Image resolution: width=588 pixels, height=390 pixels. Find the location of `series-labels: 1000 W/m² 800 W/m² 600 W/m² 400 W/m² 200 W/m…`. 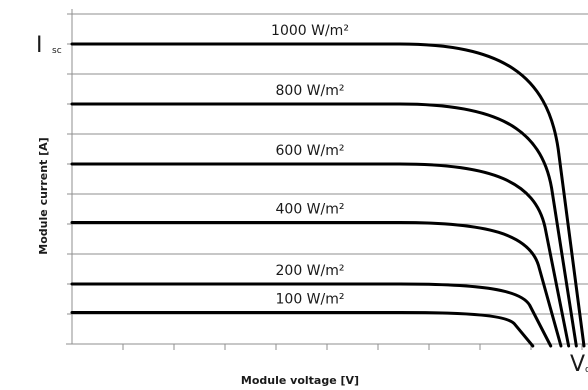

series-labels: 1000 W/m² 800 W/m² 600 W/m² 400 W/m² 200 W/m… is located at coordinates (310, 165).